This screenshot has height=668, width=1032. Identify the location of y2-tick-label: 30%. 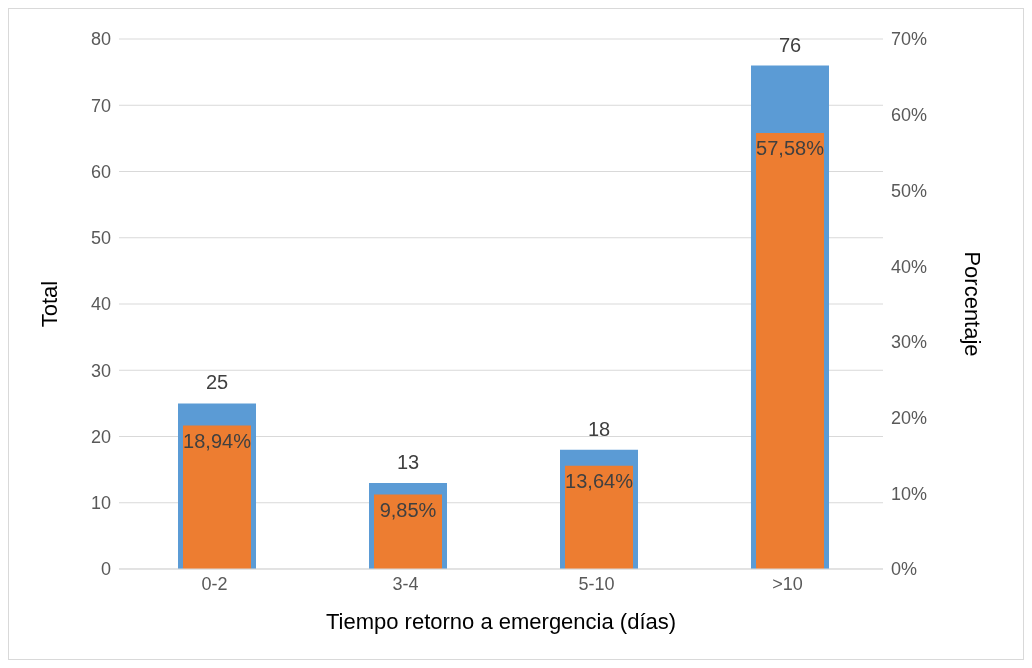
(909, 342).